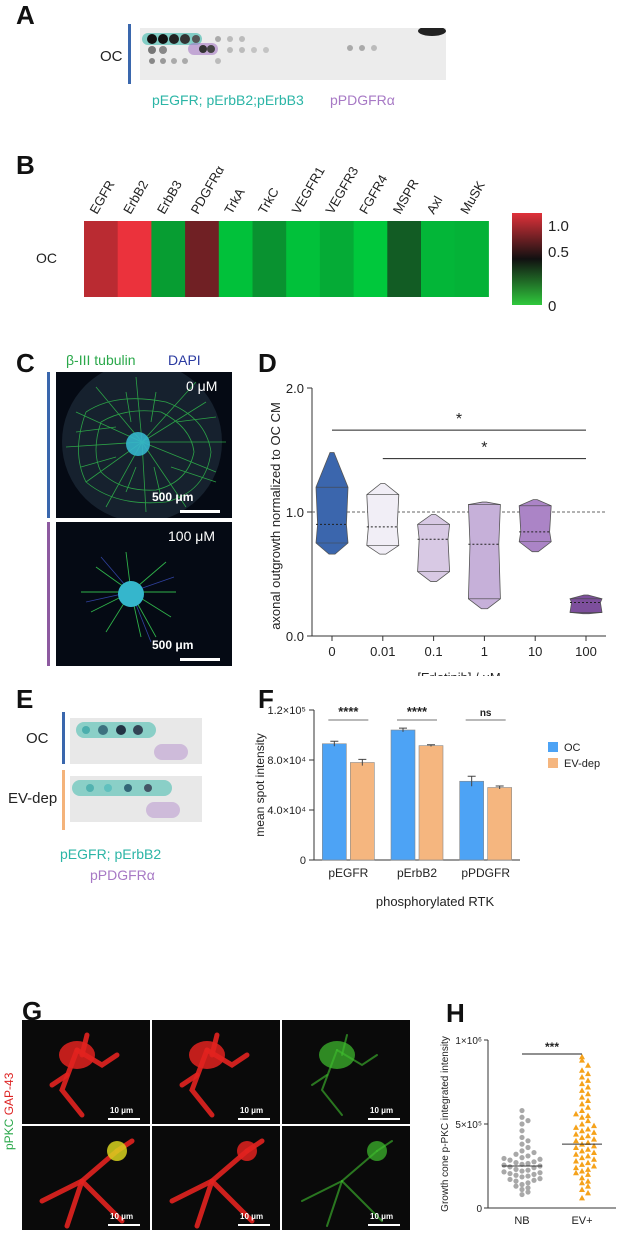 The image size is (625, 1240). I want to click on legend-swatch-EV-dep, so click(553, 763).